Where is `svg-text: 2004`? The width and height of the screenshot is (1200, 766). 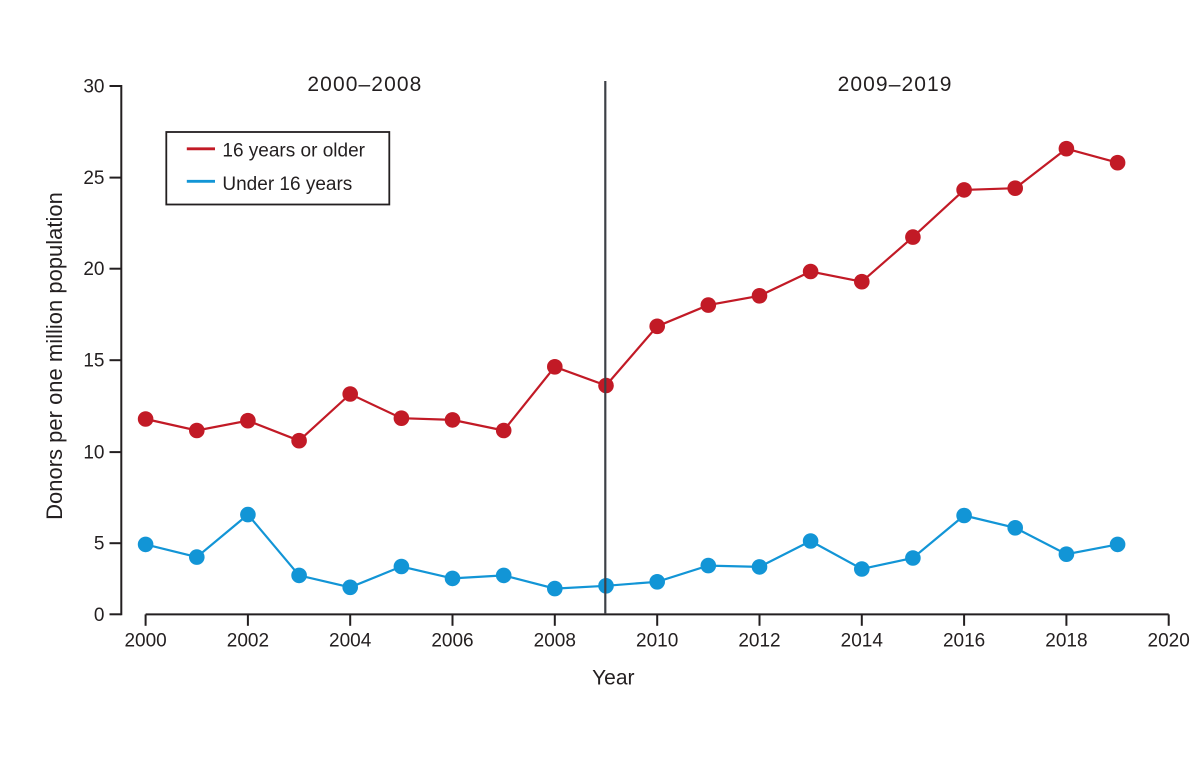 svg-text: 2004 is located at coordinates (350, 640).